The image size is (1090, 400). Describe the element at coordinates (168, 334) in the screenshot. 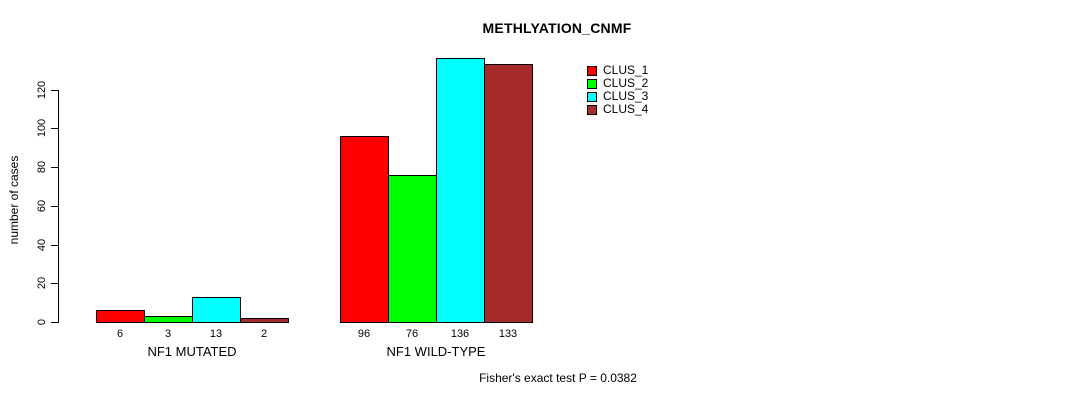

I see `bar-value-label: 3` at that location.